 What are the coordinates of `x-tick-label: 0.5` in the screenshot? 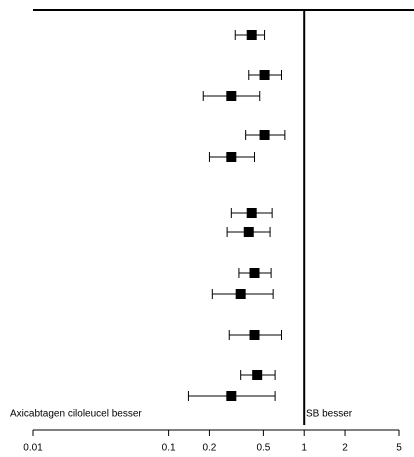 It's located at (263, 448).